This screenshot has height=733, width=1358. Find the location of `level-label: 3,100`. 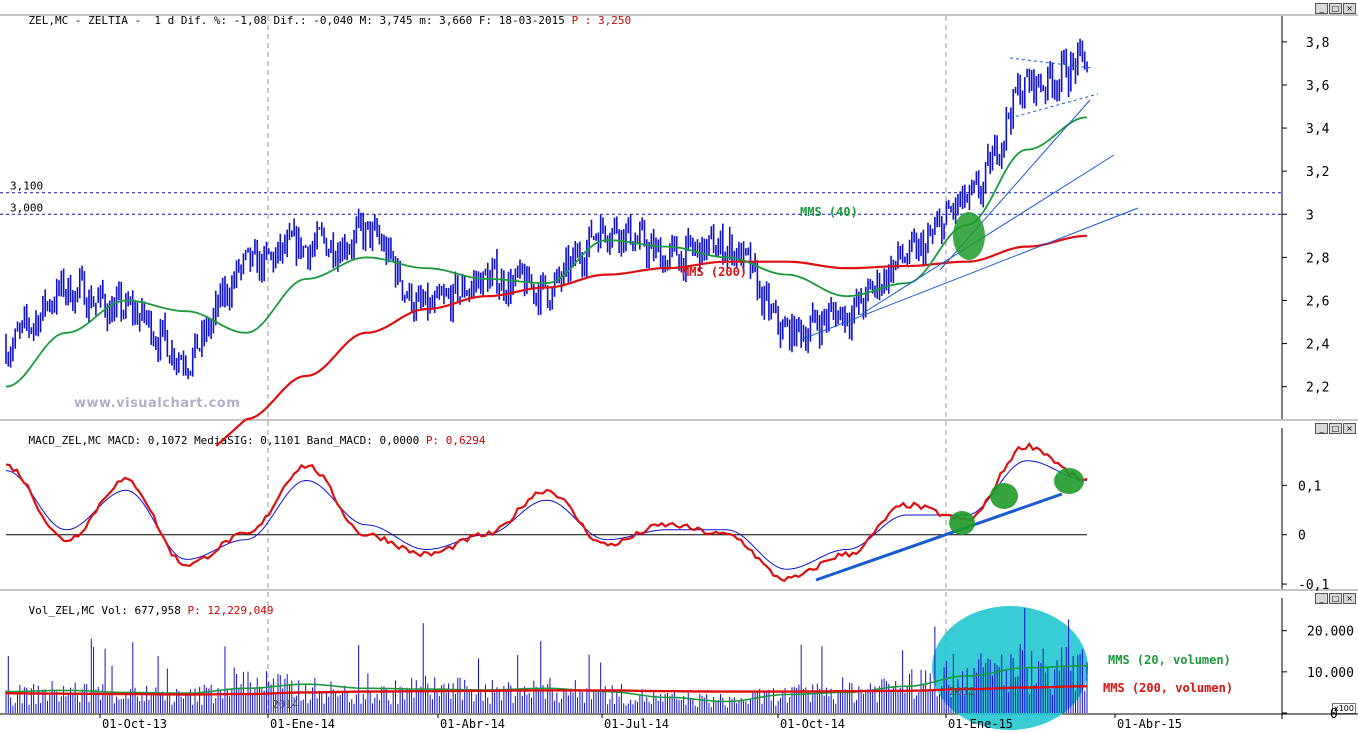

level-label: 3,100 is located at coordinates (26, 186).